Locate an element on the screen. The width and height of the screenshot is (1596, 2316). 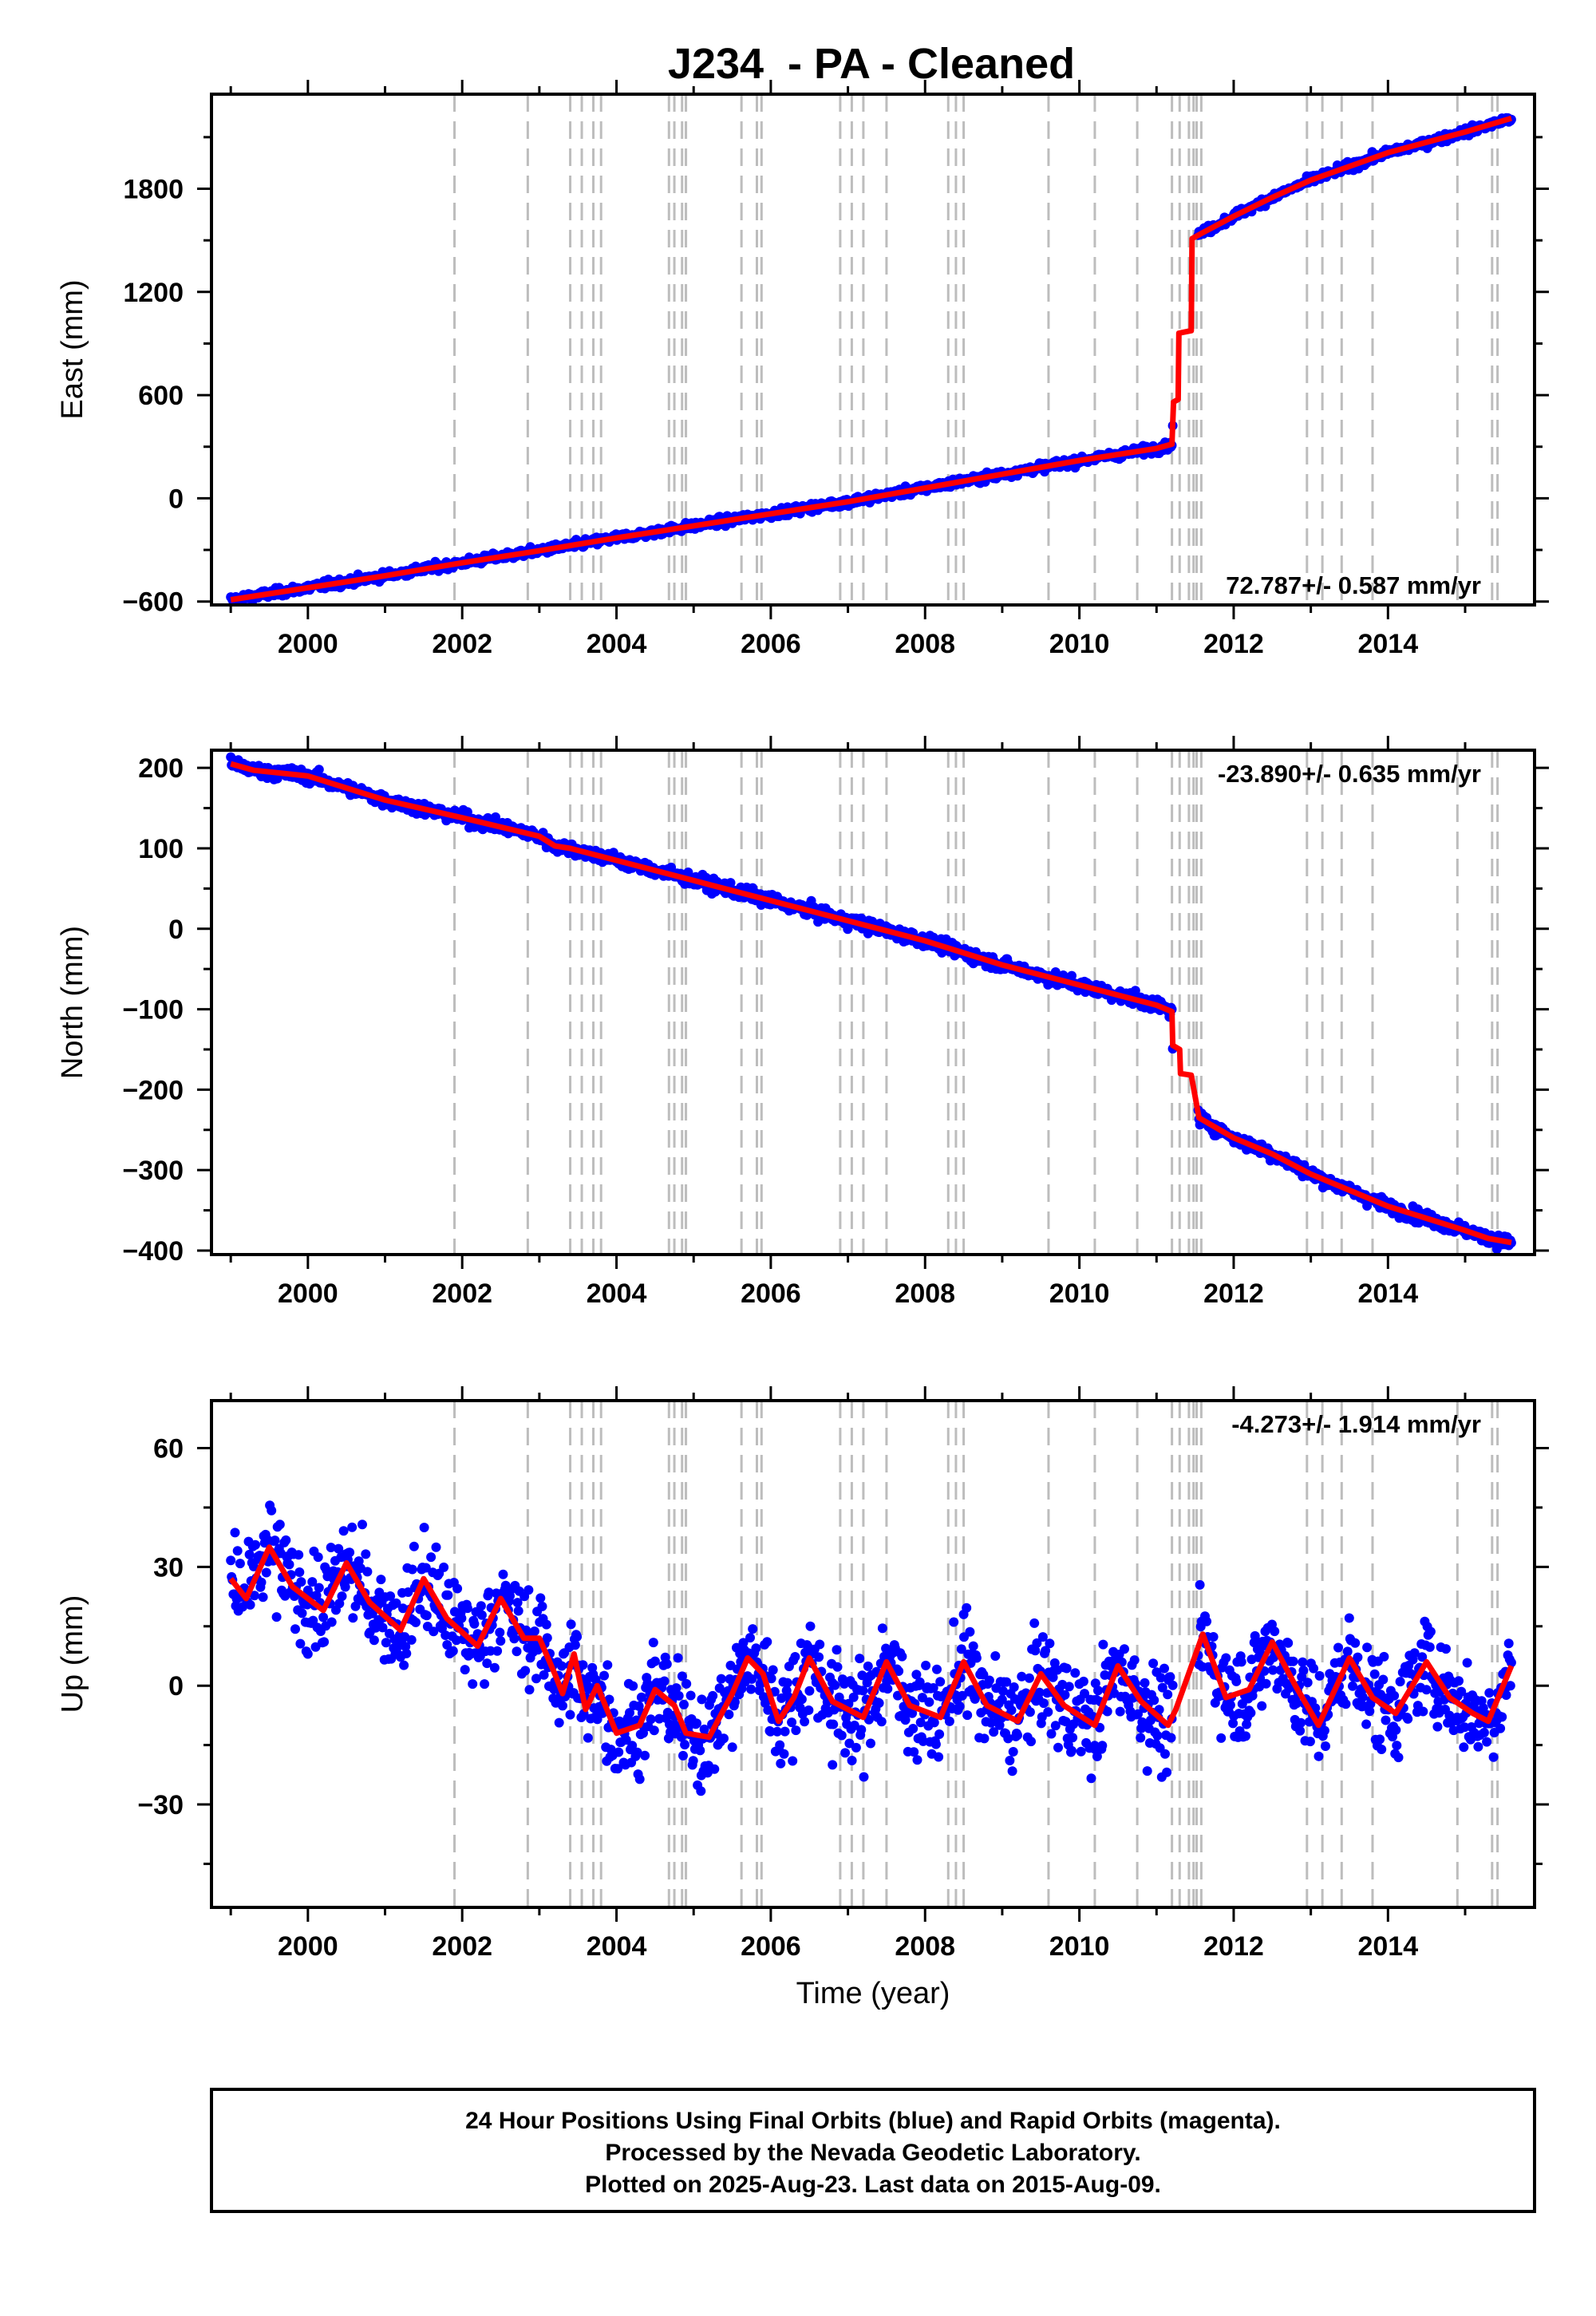
x-tick-label: 2012 is located at coordinates (1233, 1947).